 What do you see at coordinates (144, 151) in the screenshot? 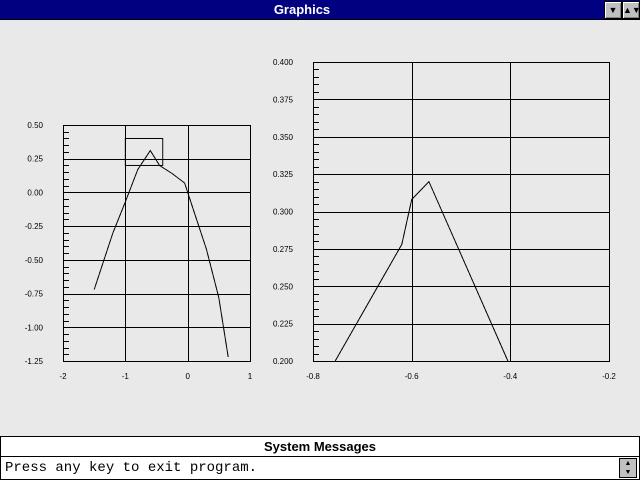
I see `chart1-zoom-box` at bounding box center [144, 151].